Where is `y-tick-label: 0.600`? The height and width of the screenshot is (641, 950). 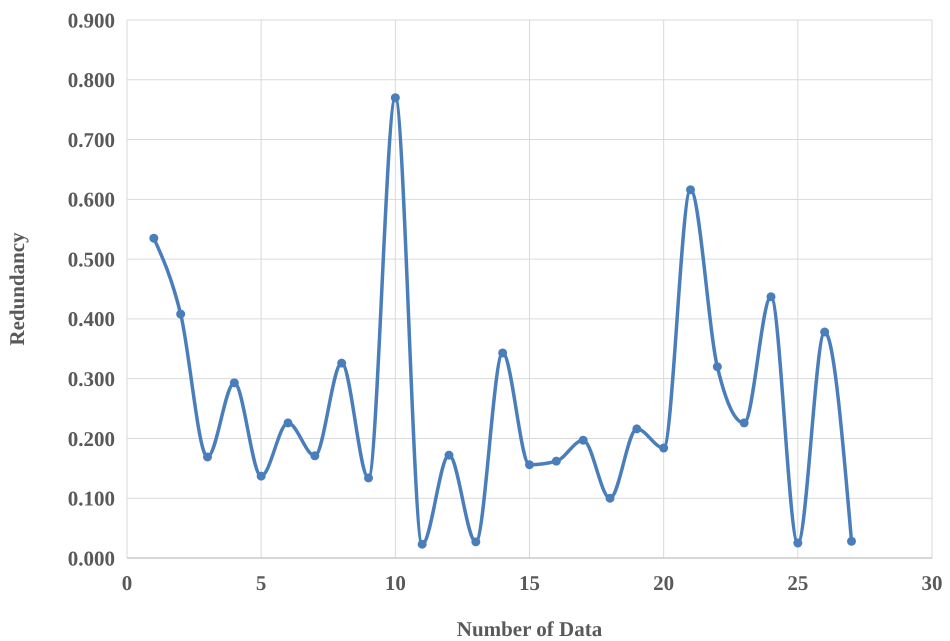
y-tick-label: 0.600 is located at coordinates (91, 200).